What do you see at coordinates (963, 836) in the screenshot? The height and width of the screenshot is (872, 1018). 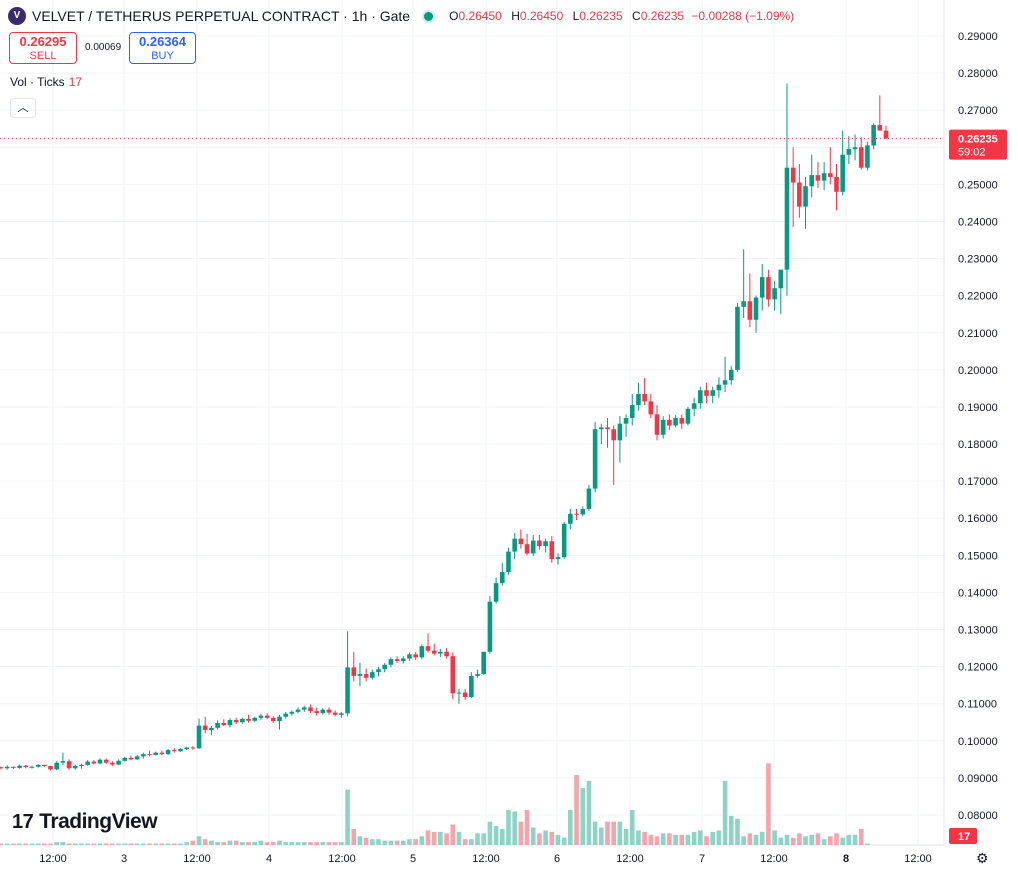 I see `volume-tag` at bounding box center [963, 836].